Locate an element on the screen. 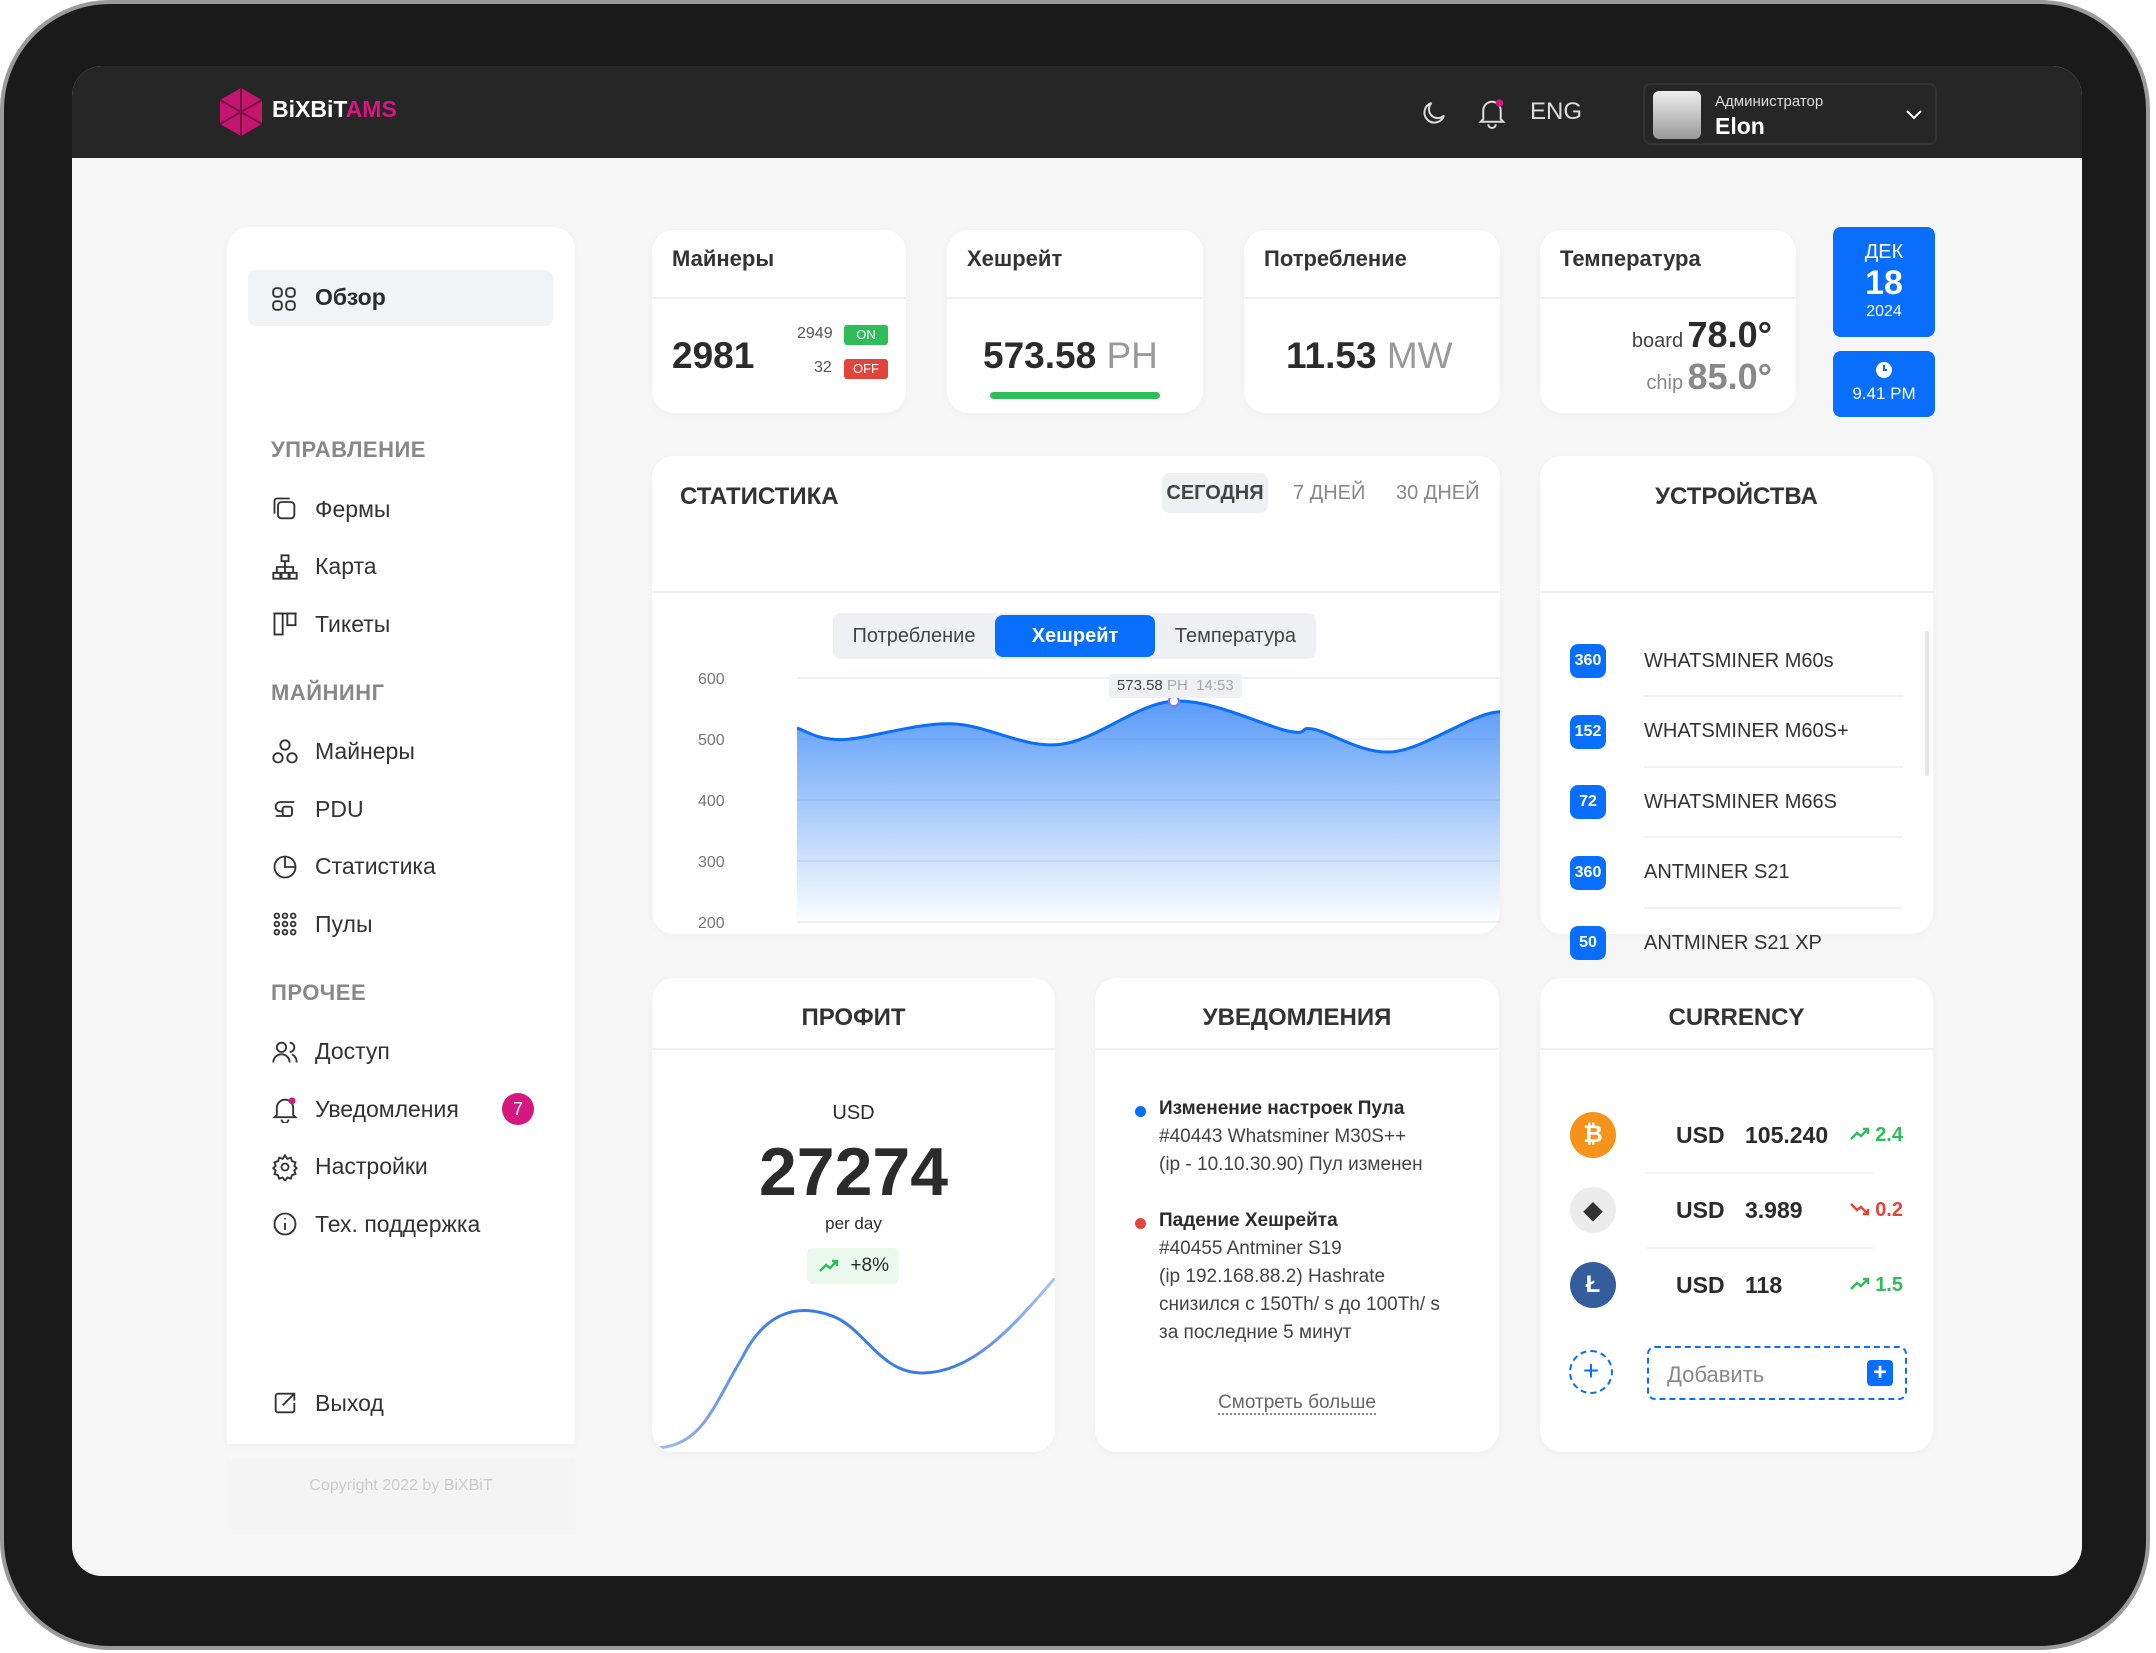  language-switch: ENG is located at coordinates (1556, 111).